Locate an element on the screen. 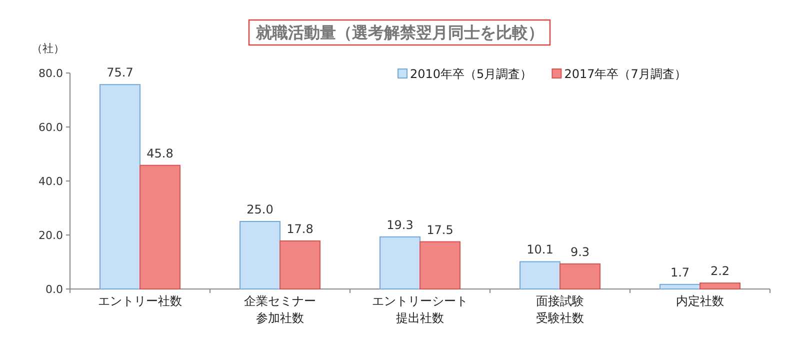  x-tick-label: 内定社数 is located at coordinates (700, 301).